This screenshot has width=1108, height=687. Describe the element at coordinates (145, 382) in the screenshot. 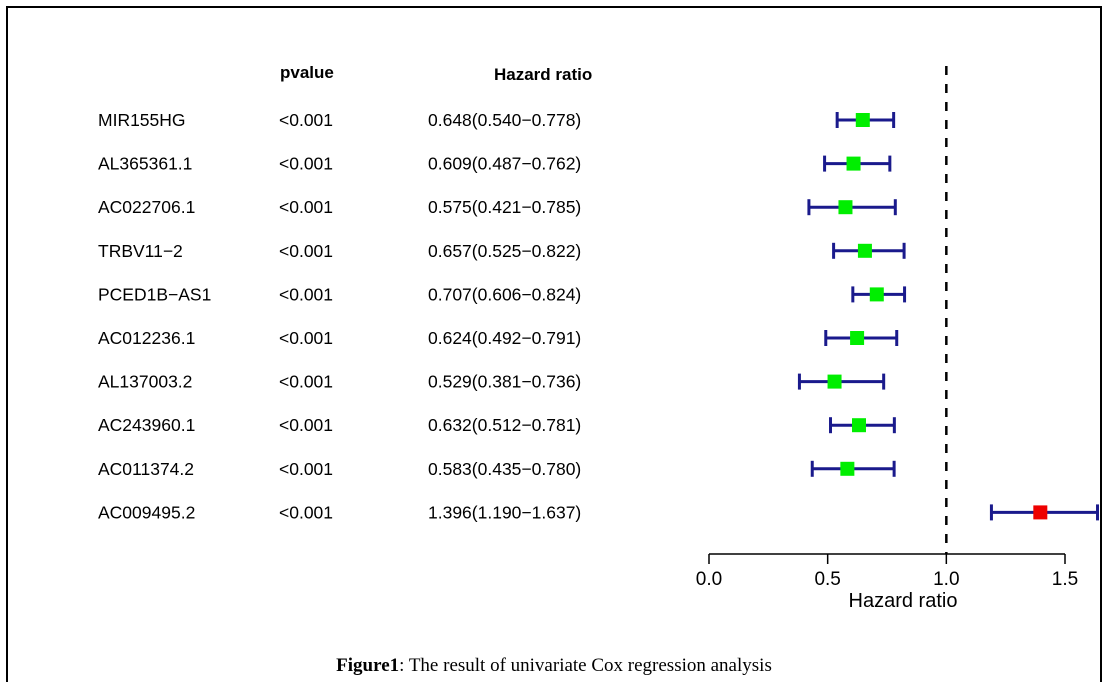

I see `row-name: AL137003.2` at that location.